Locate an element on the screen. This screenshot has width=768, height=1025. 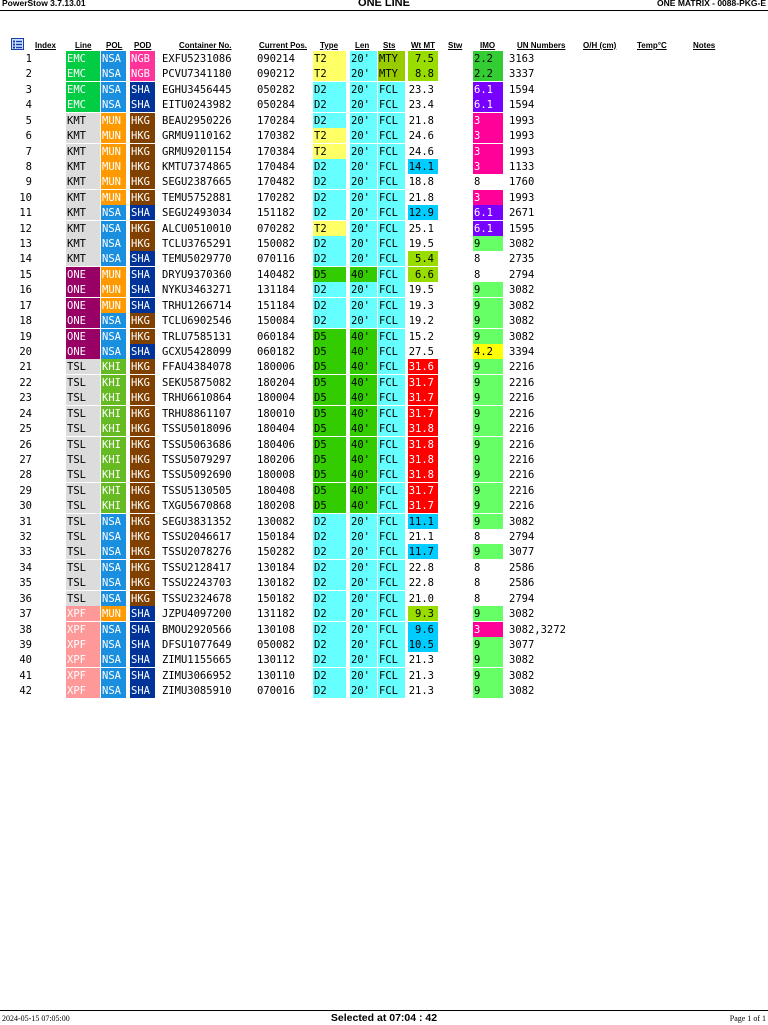
row-index: 32 is located at coordinates (25, 537).